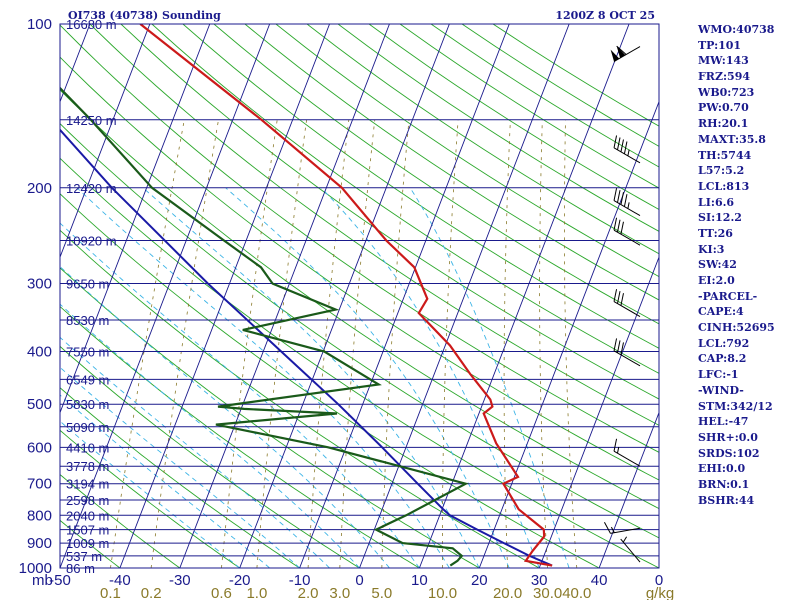 The height and width of the screenshot is (600, 800). Describe the element at coordinates (605, 15) in the screenshot. I see `sounding-time: 1200Z 8 OCT 25` at that location.